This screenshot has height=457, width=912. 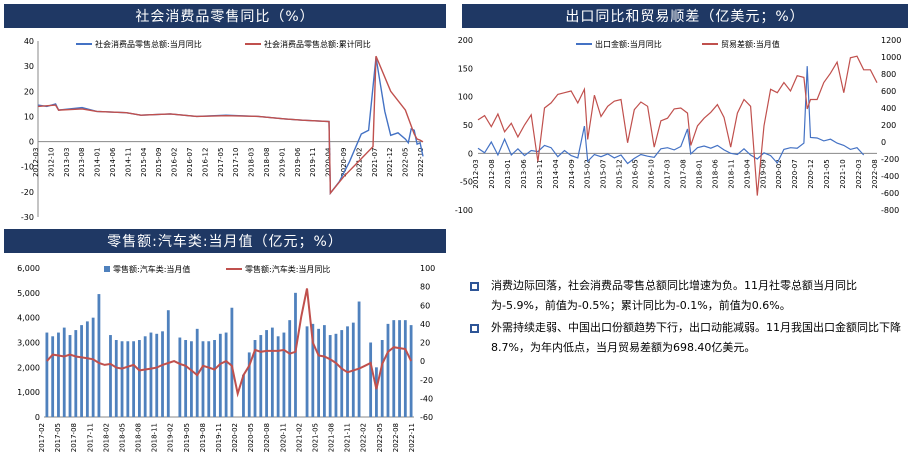 What do you see at coordinates (540, 173) in the screenshot?
I see `x-tick-label: 2013-11` at bounding box center [540, 173].